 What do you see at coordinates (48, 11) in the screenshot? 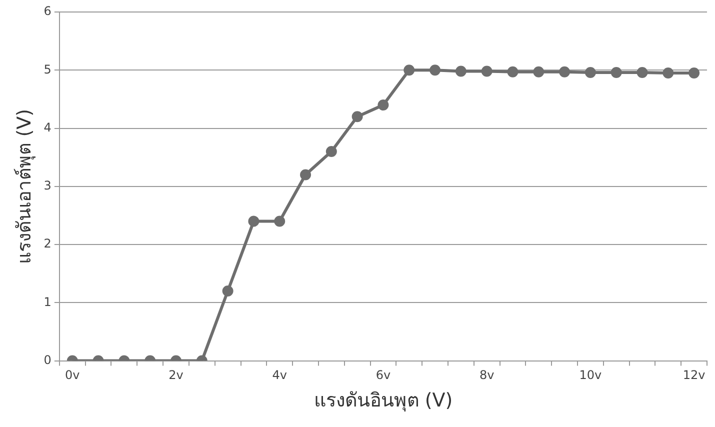
I see `y-tick-label: 6` at bounding box center [48, 11].